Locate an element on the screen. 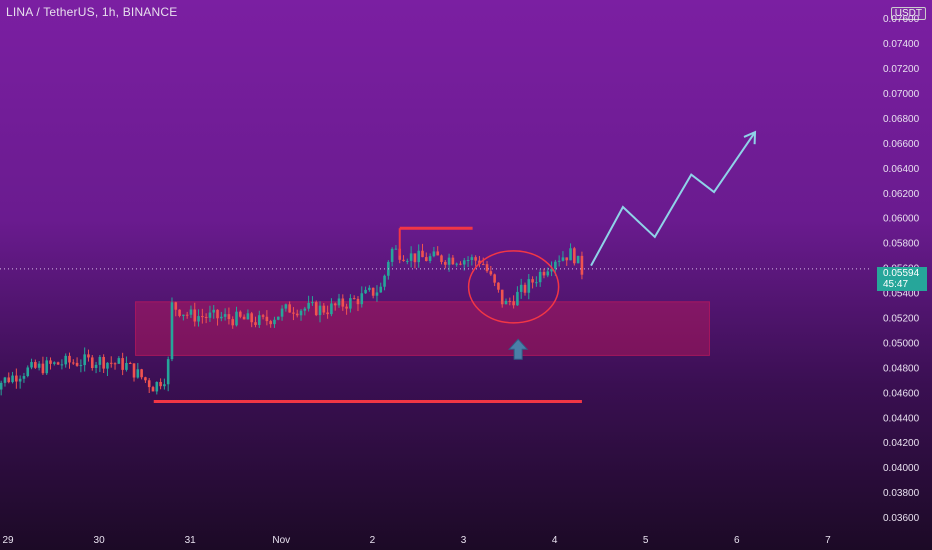  y-tick-label: 0.06800 is located at coordinates (901, 119).